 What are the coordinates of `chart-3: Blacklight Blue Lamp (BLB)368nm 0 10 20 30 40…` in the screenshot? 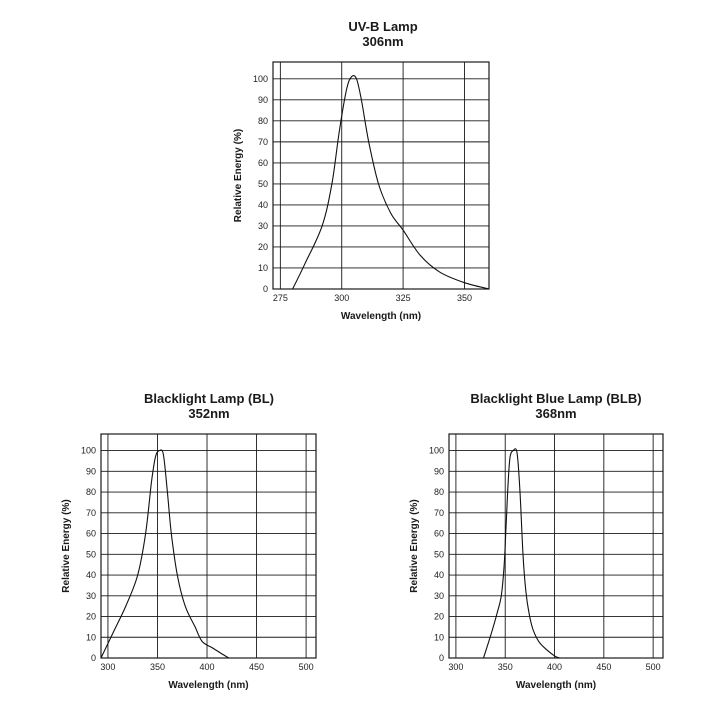 It's located at (536, 541).